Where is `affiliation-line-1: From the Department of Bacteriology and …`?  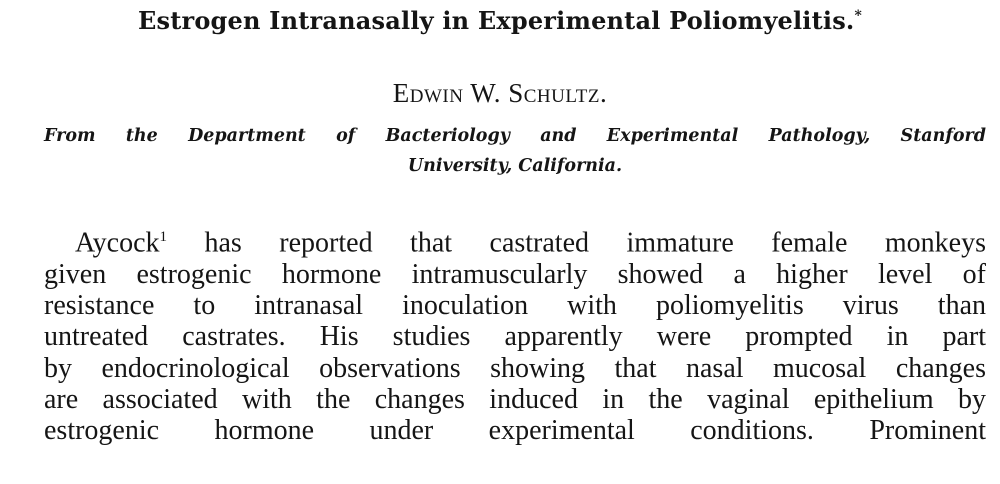 affiliation-line-1: From the Department of Bacteriology and … is located at coordinates (515, 136).